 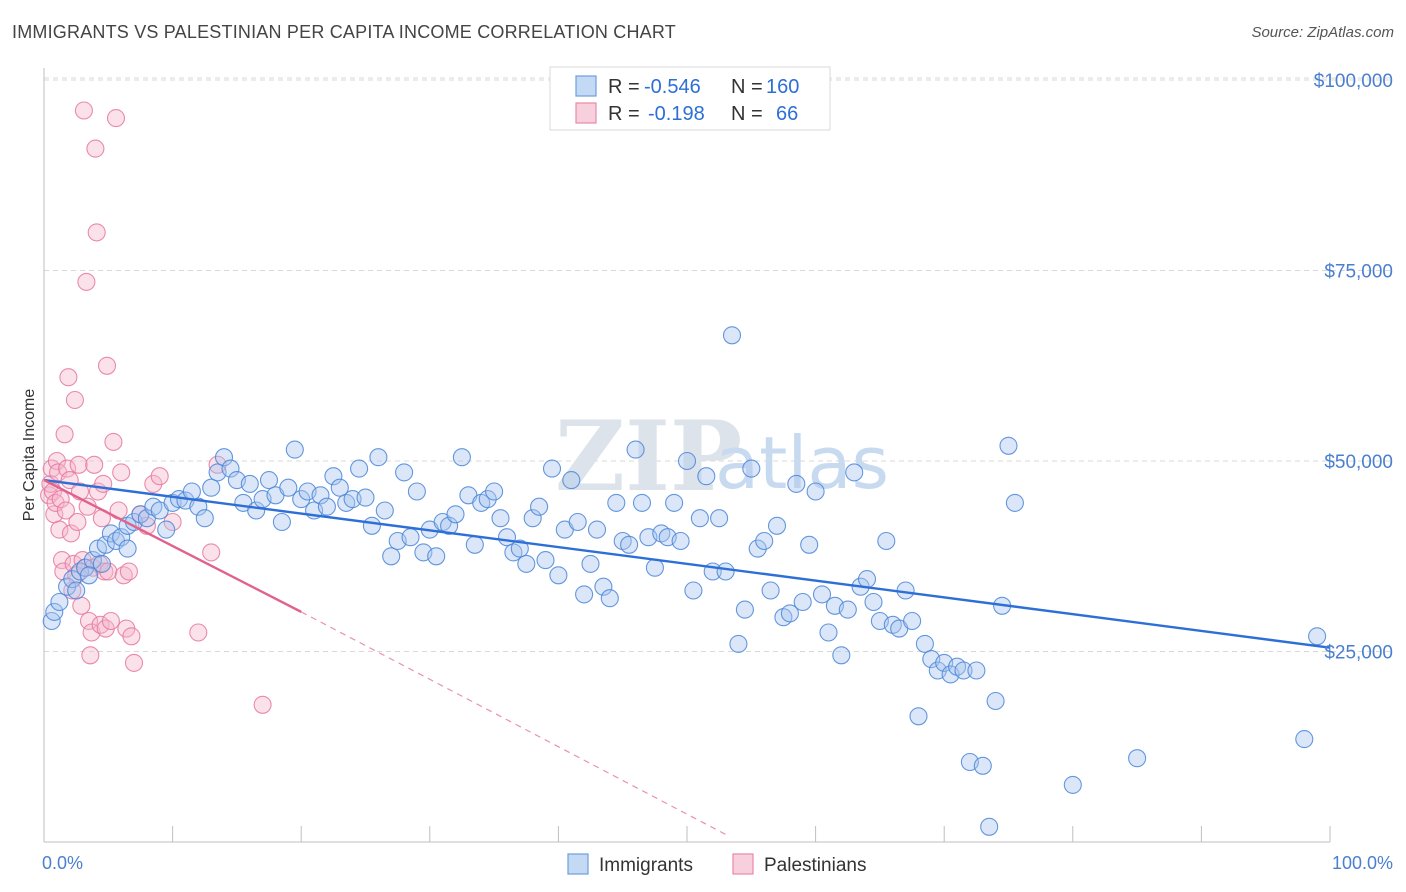 I want to click on legend-r-label: R =, so click(x=624, y=114).